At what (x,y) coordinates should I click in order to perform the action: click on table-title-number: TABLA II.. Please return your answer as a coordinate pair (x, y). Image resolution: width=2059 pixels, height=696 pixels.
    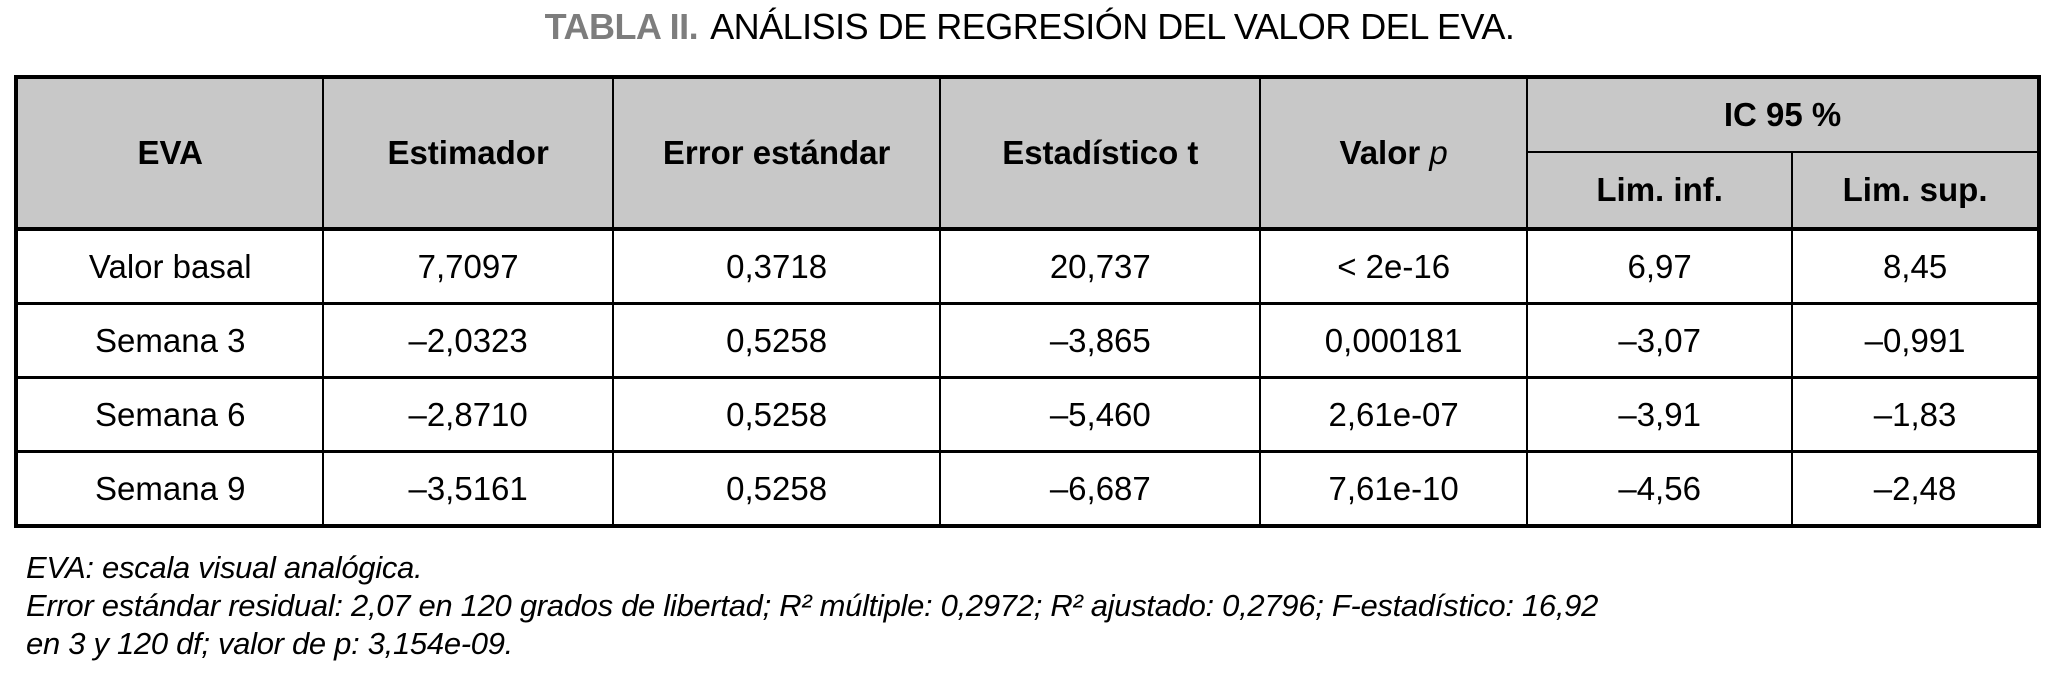
    Looking at the image, I should click on (621, 26).